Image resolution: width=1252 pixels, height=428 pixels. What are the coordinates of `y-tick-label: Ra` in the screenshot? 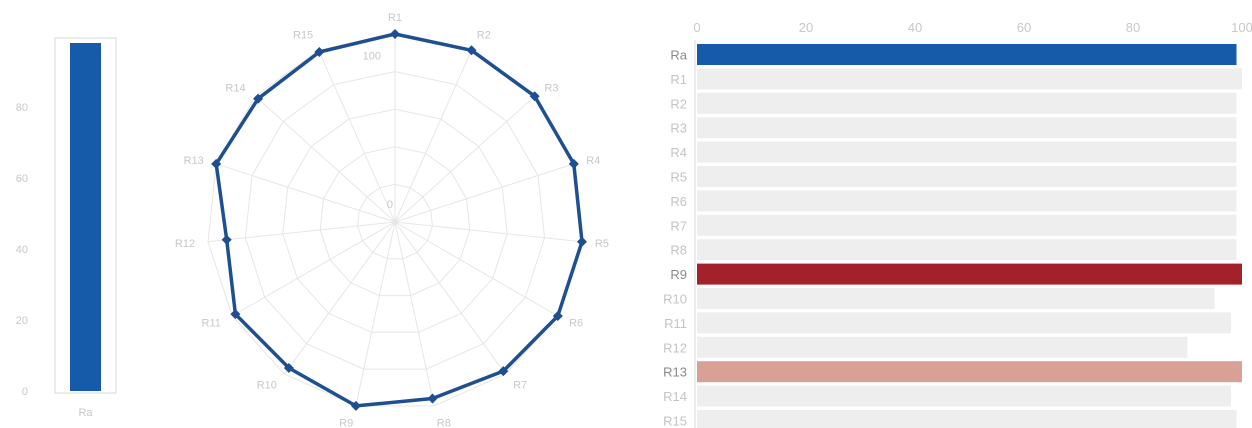 It's located at (678, 55).